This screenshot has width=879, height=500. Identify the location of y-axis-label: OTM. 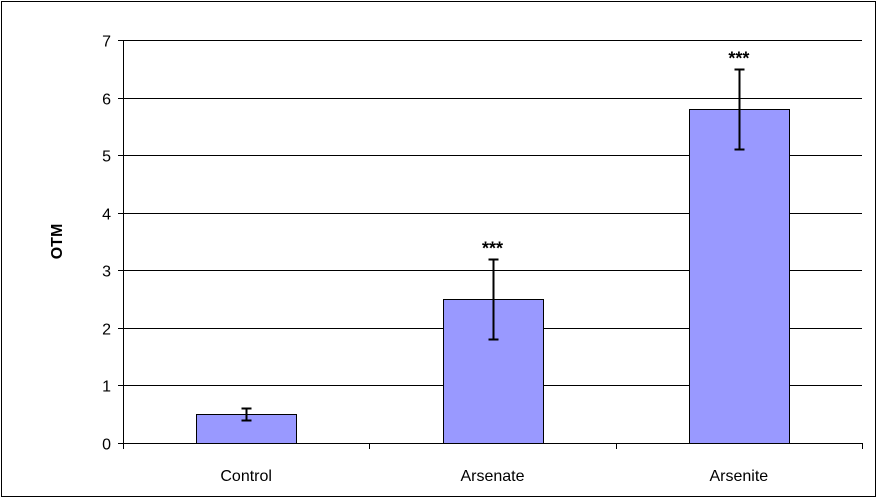
(57, 242).